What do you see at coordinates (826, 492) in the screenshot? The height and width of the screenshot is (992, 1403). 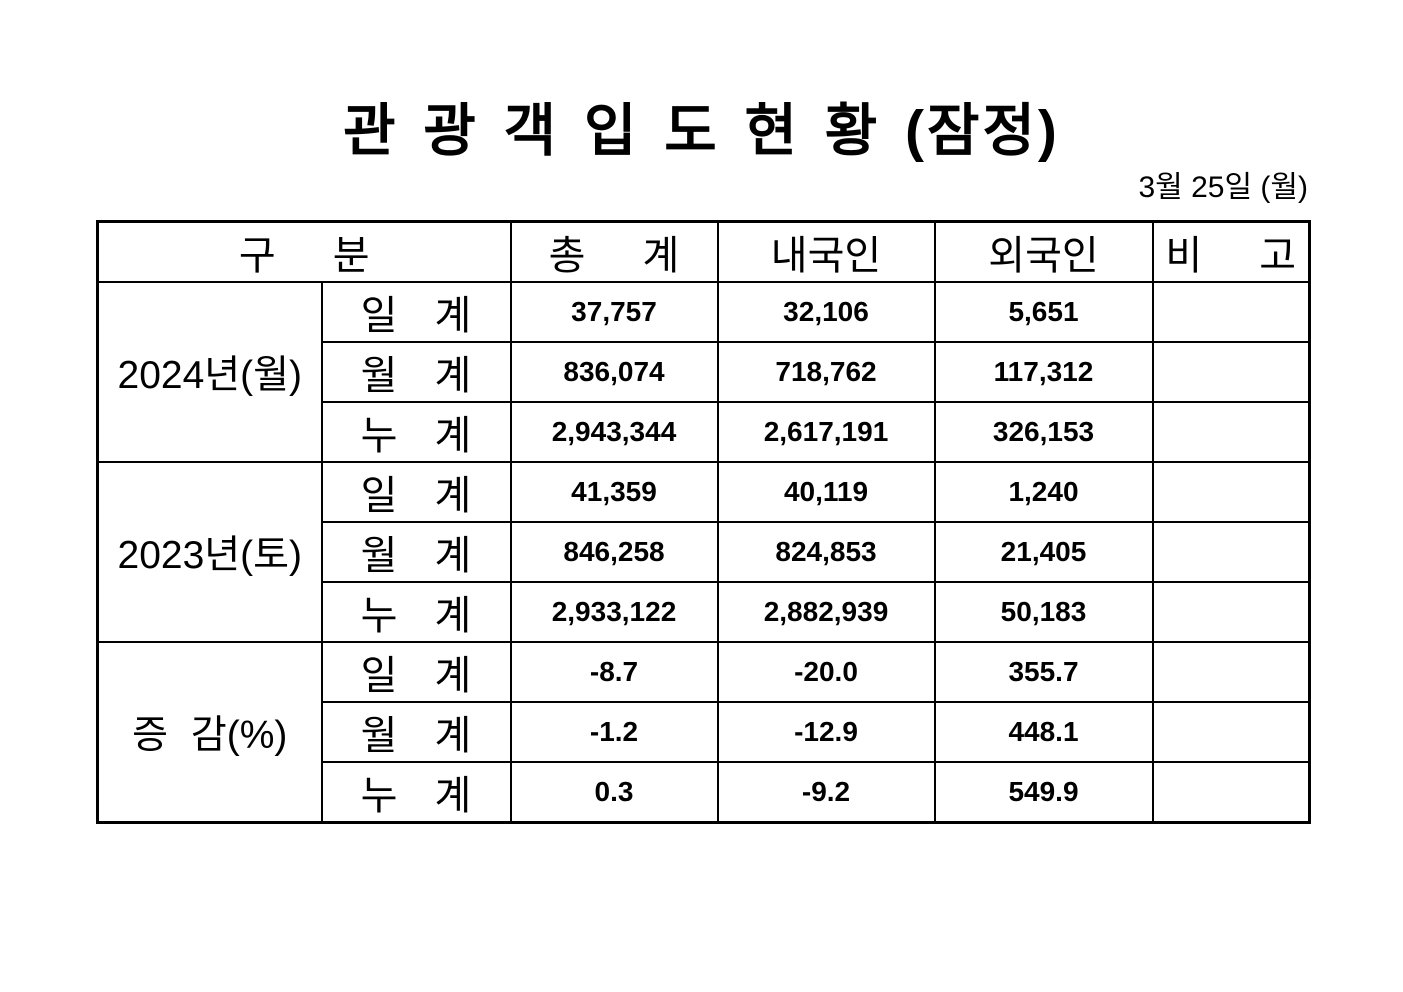 I see `value-domestic: 40,119` at bounding box center [826, 492].